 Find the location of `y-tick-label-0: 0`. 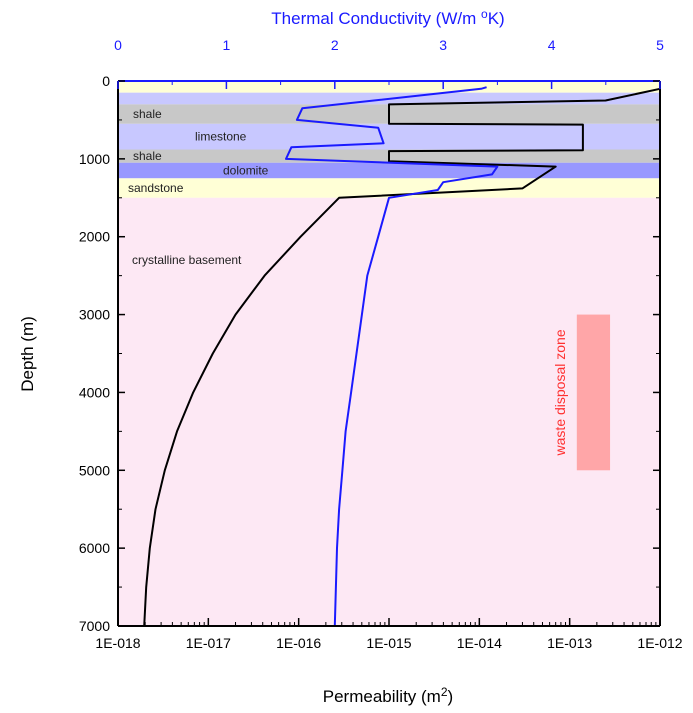

y-tick-label-0: 0 is located at coordinates (106, 81).